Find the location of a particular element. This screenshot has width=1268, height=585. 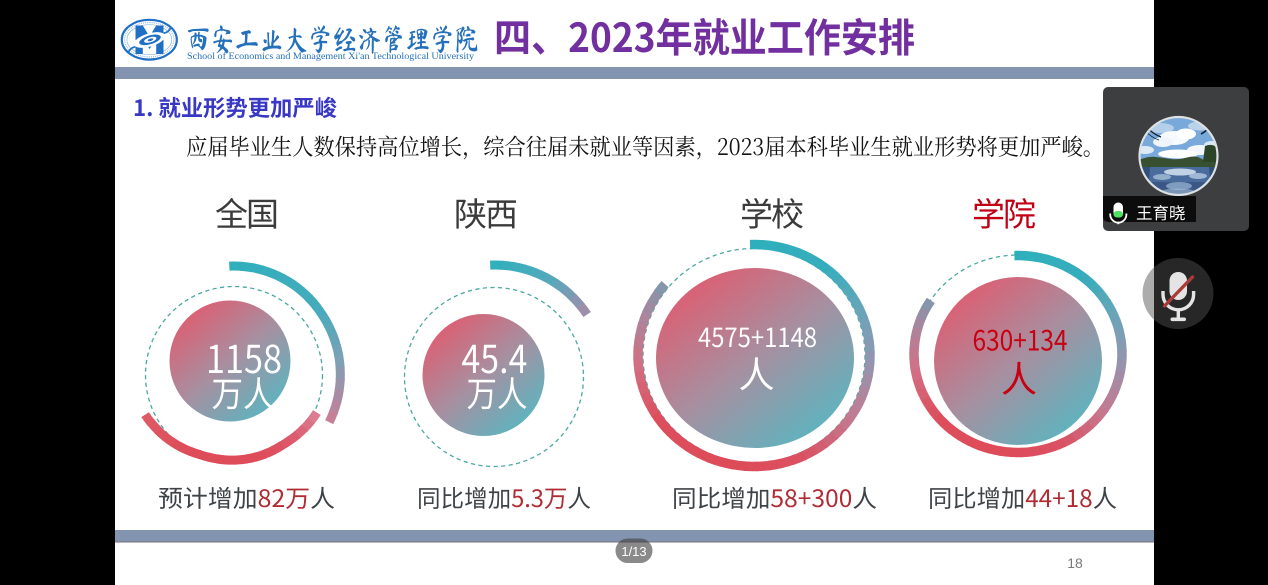

svg-text: 18 is located at coordinates (1075, 563).